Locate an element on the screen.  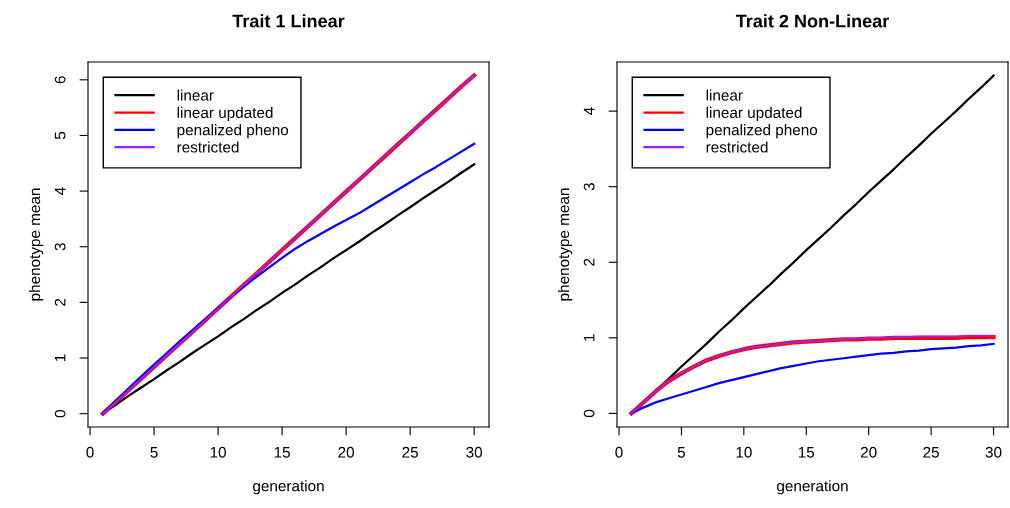
chart-title: Trait 2 Non-Linear is located at coordinates (812, 21).